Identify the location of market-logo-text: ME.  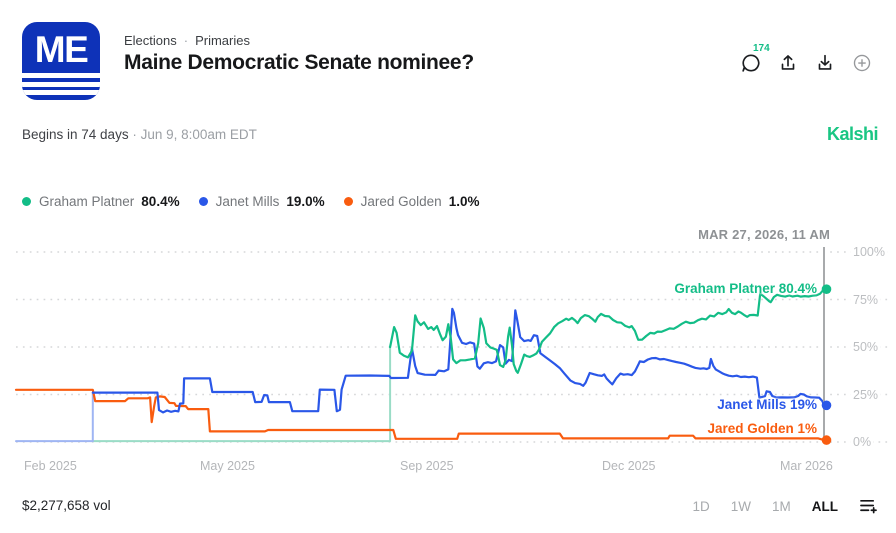
(61, 49).